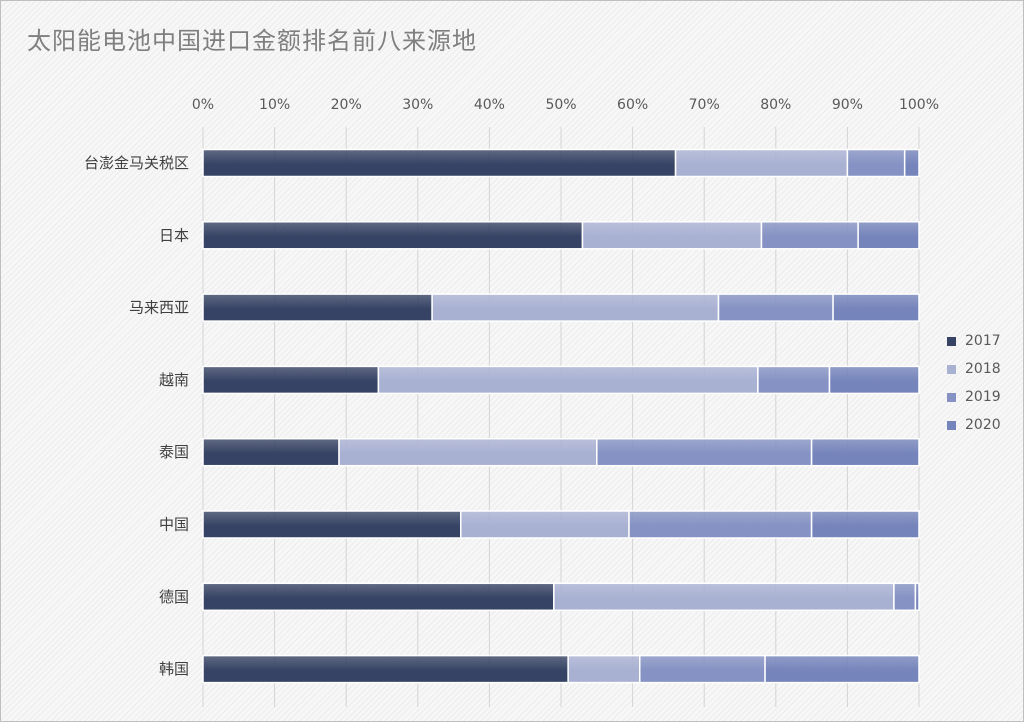  Describe the element at coordinates (174, 452) in the screenshot. I see `category-label: 泰国` at that location.